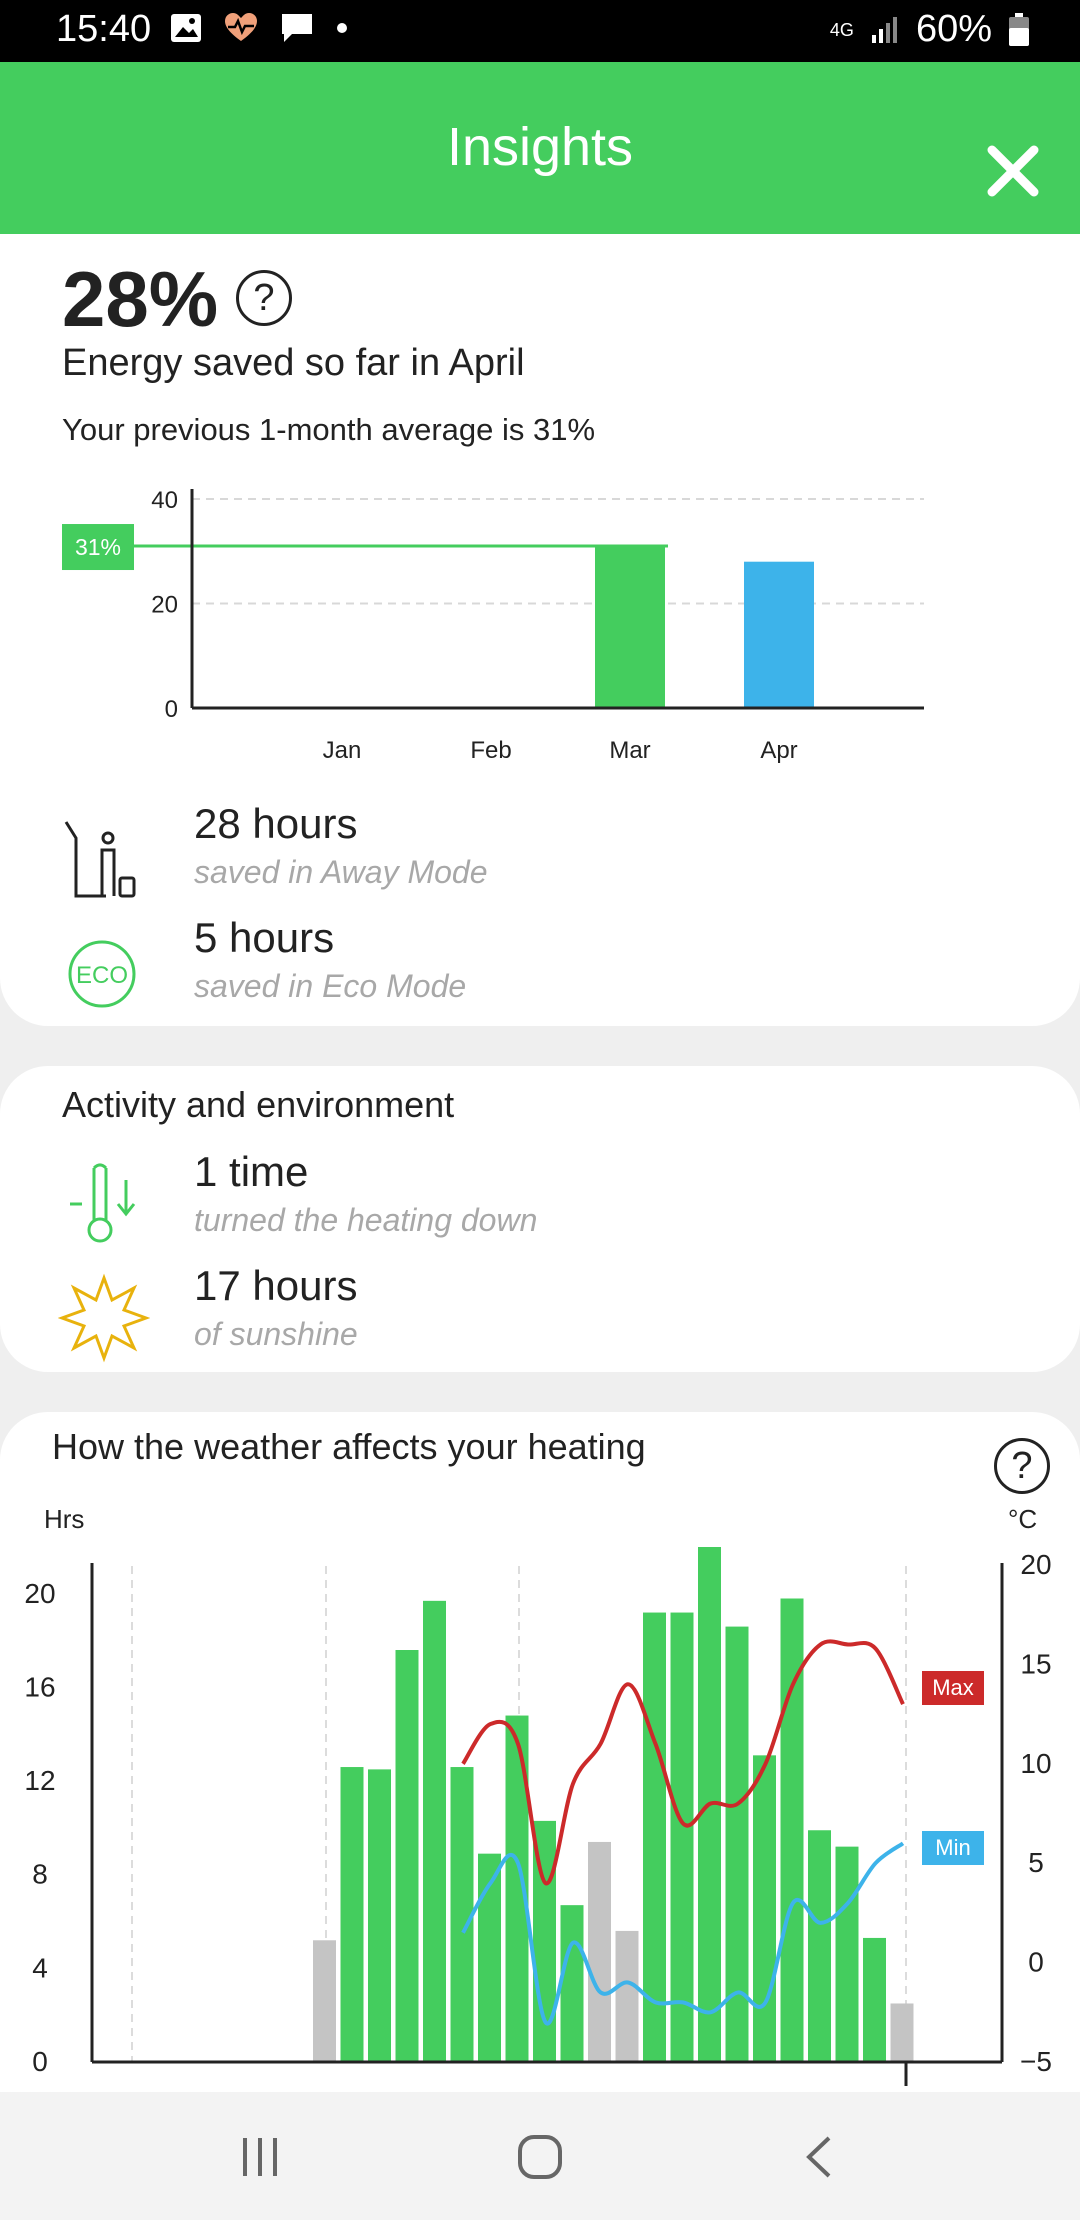  What do you see at coordinates (1035, 1663) in the screenshot?
I see `right-tick-label: 15` at bounding box center [1035, 1663].